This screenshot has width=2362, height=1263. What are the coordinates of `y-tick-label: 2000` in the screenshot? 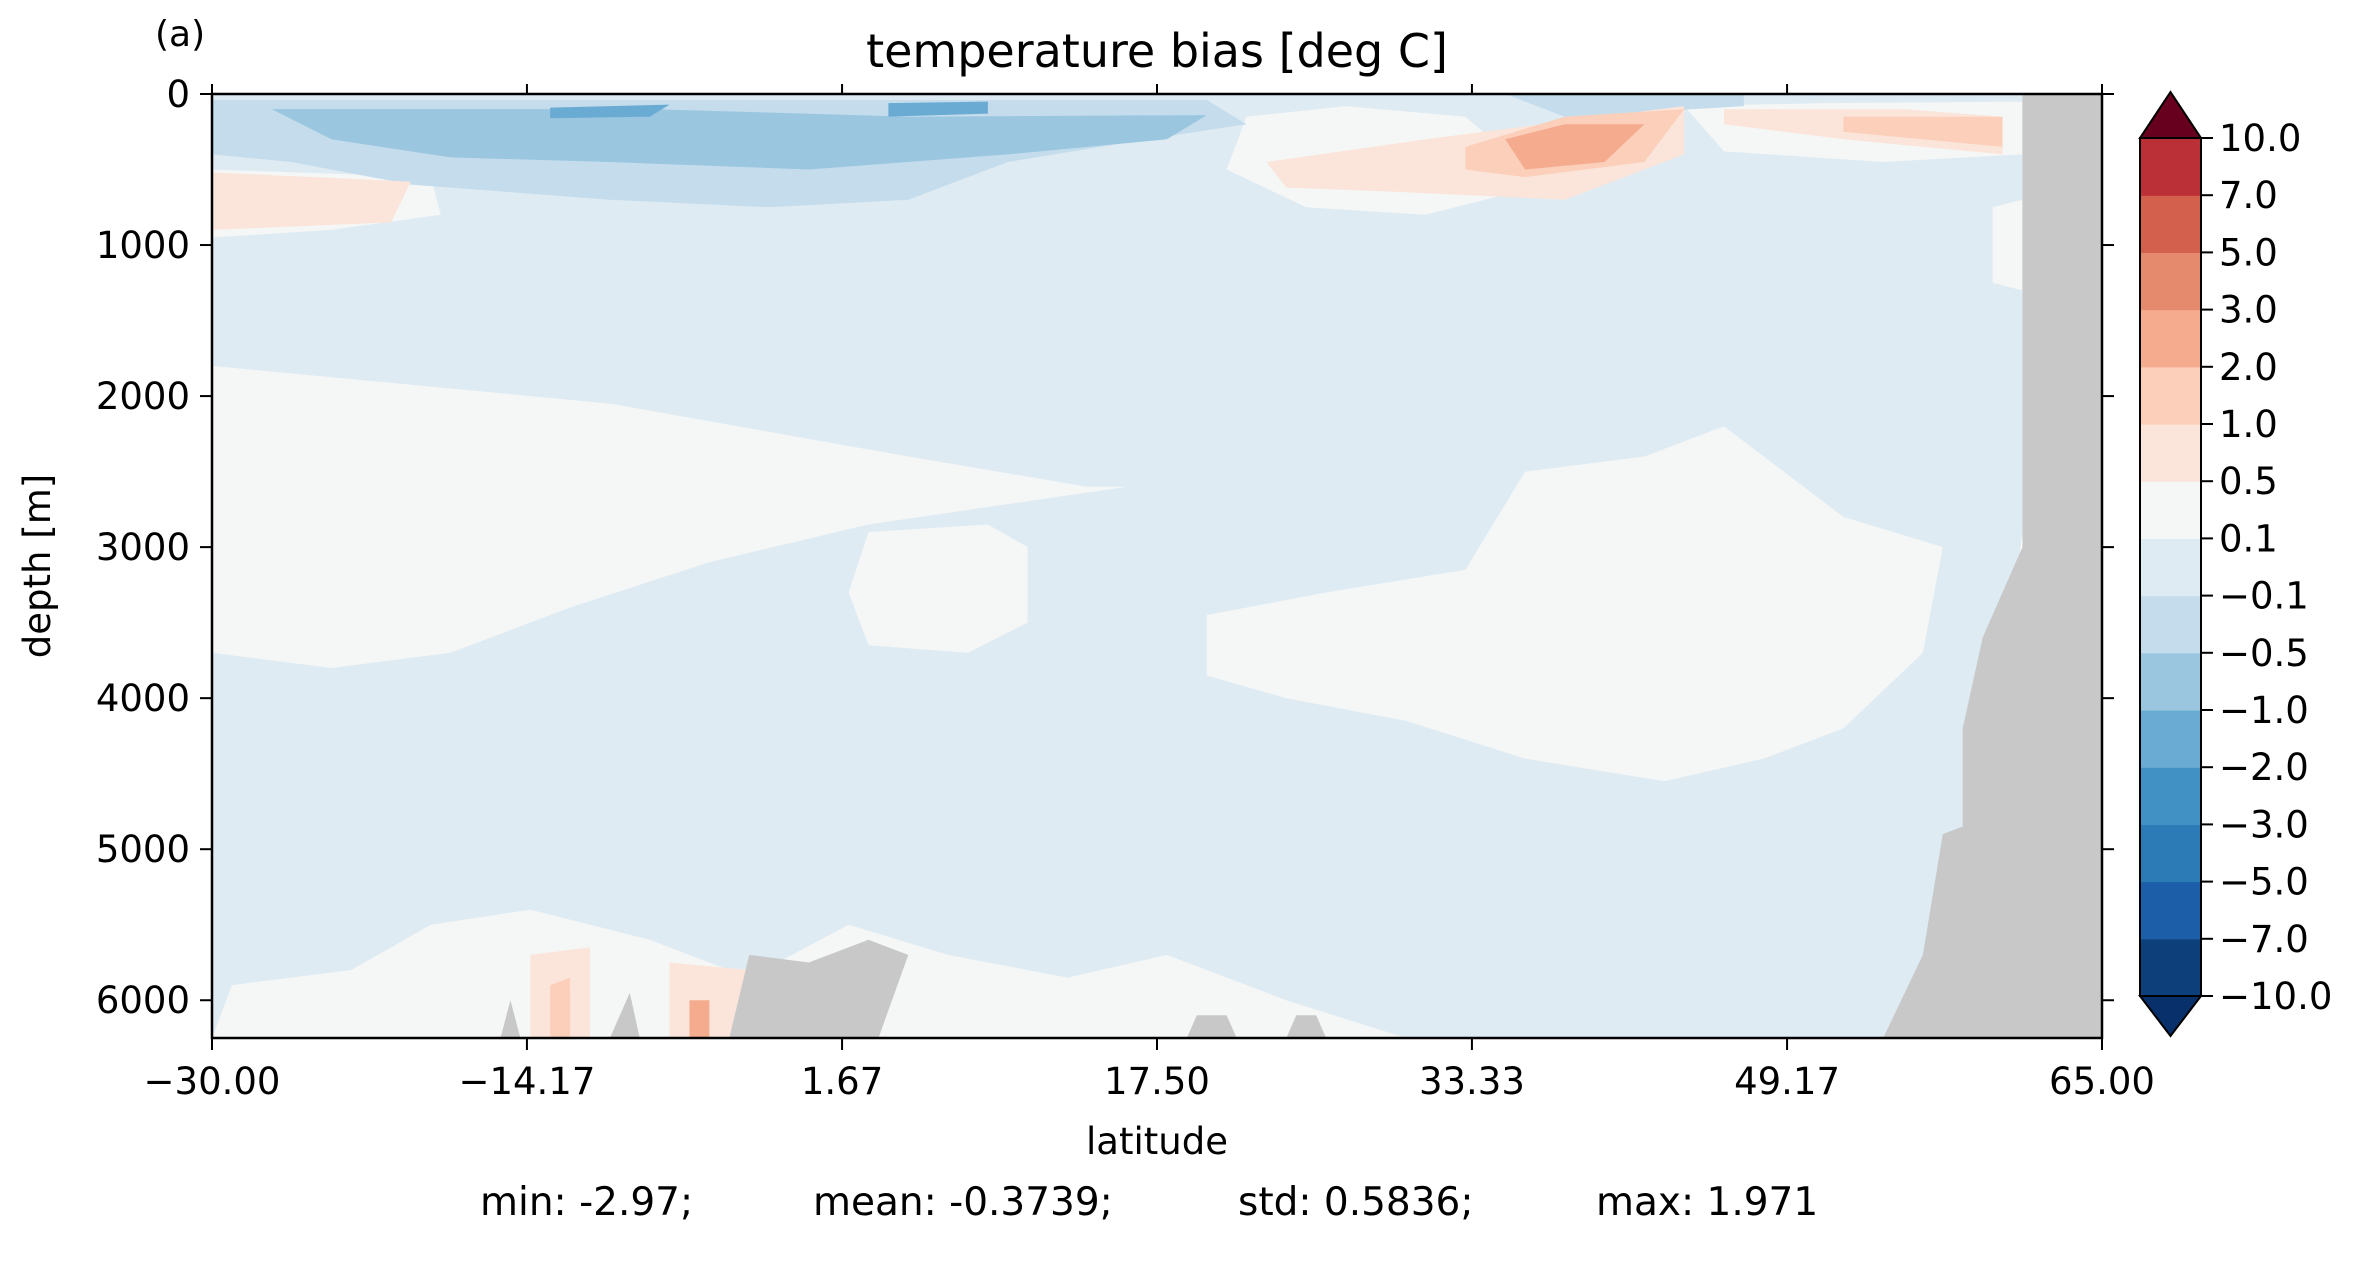 It's located at (143, 396).